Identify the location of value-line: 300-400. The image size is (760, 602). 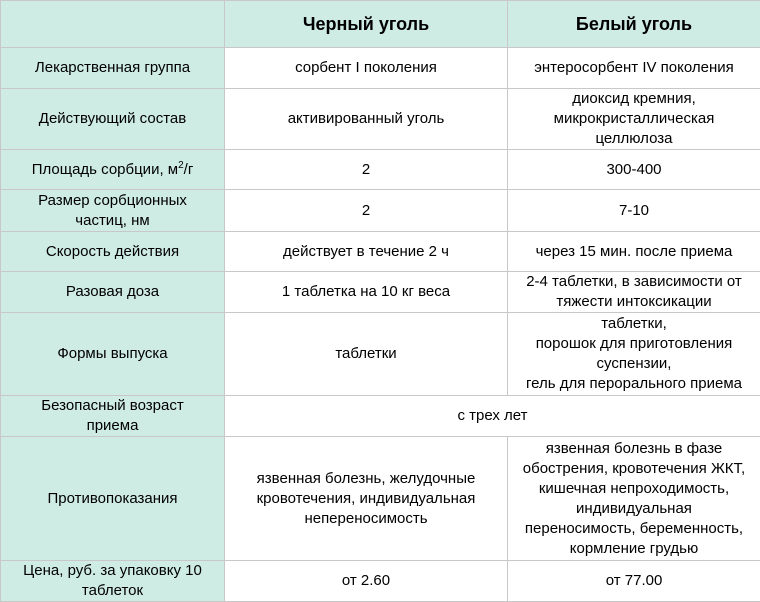
(634, 170).